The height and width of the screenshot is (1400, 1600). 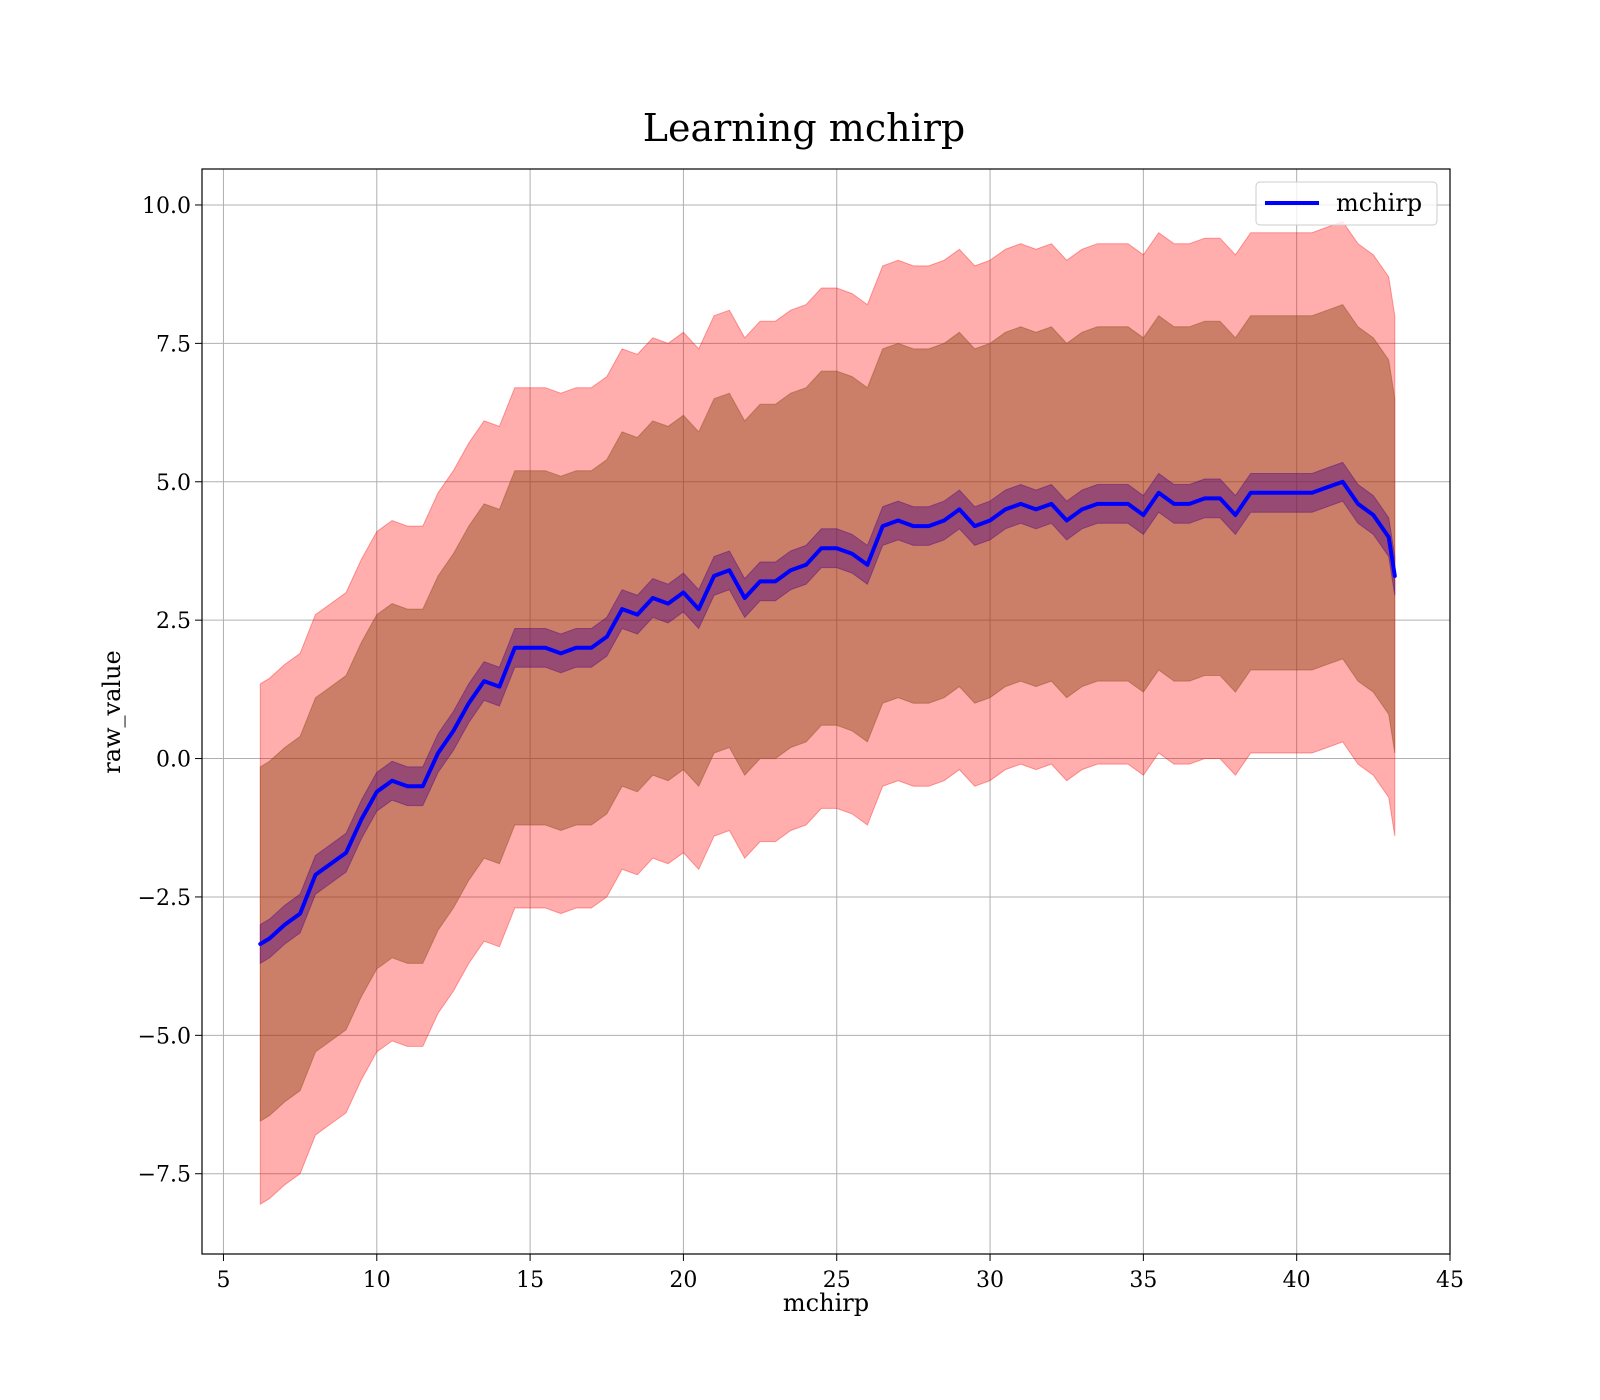 What do you see at coordinates (164, 1175) in the screenshot?
I see `y-tick-label-7: −7.5` at bounding box center [164, 1175].